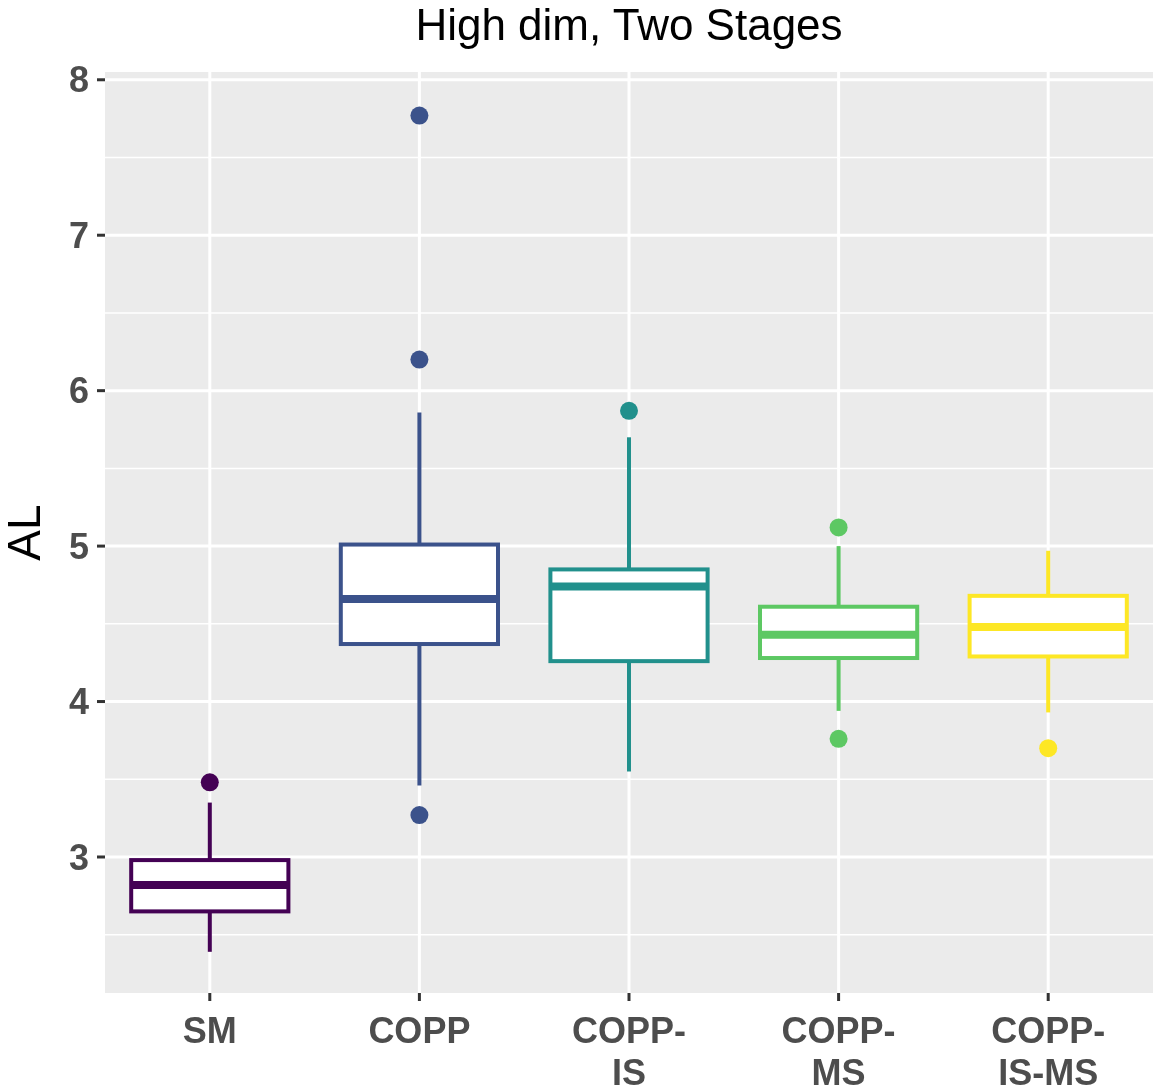  I want to click on chart-title: High dim, Two Stages, so click(629, 24).